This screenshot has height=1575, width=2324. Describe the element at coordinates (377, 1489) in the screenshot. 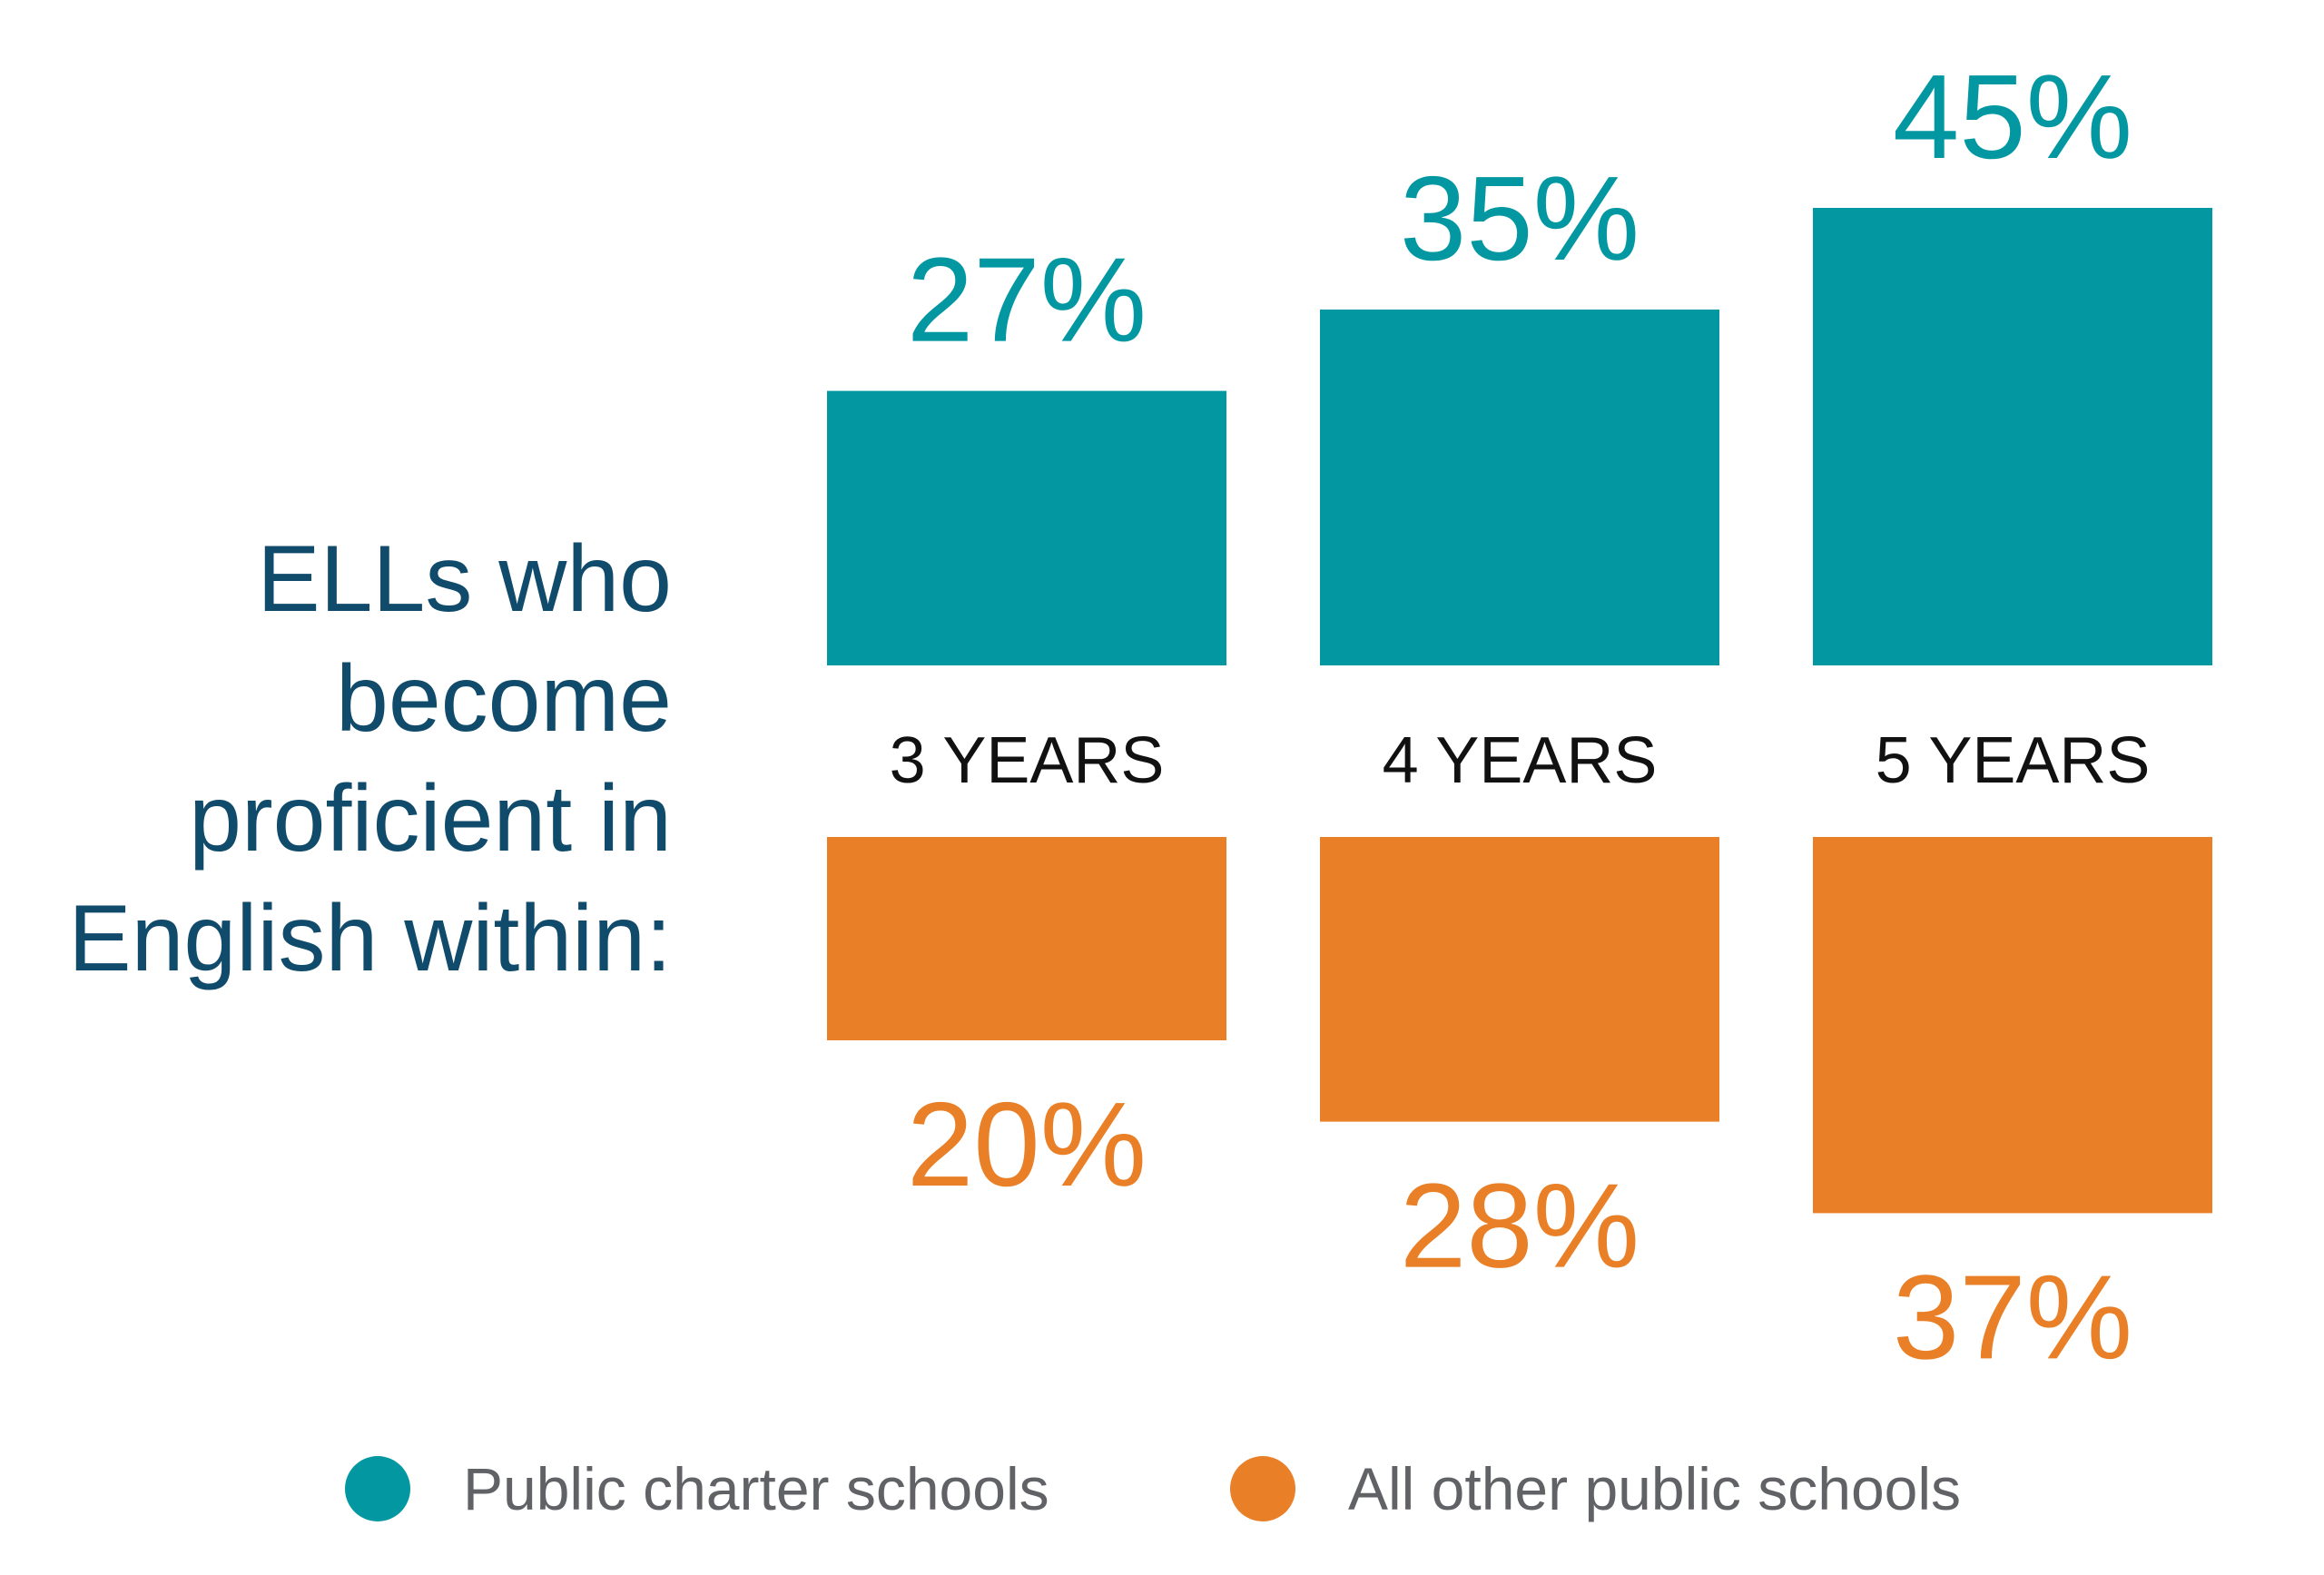

I see `legend-swatch-charter` at that location.